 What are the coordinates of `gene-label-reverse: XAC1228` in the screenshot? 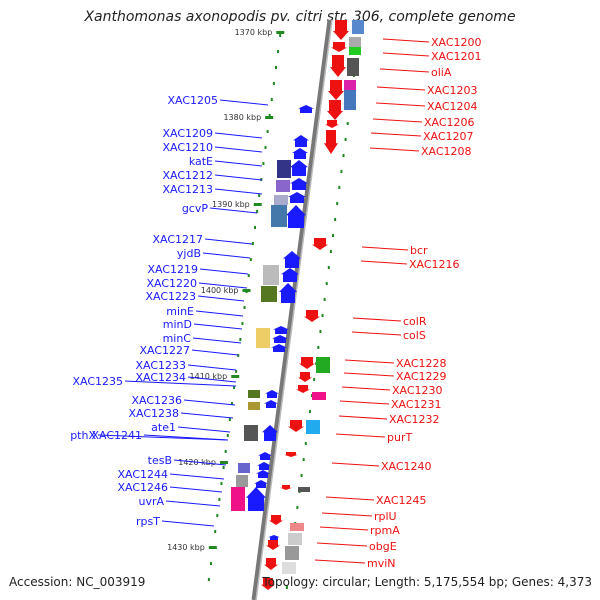 It's located at (421, 363).